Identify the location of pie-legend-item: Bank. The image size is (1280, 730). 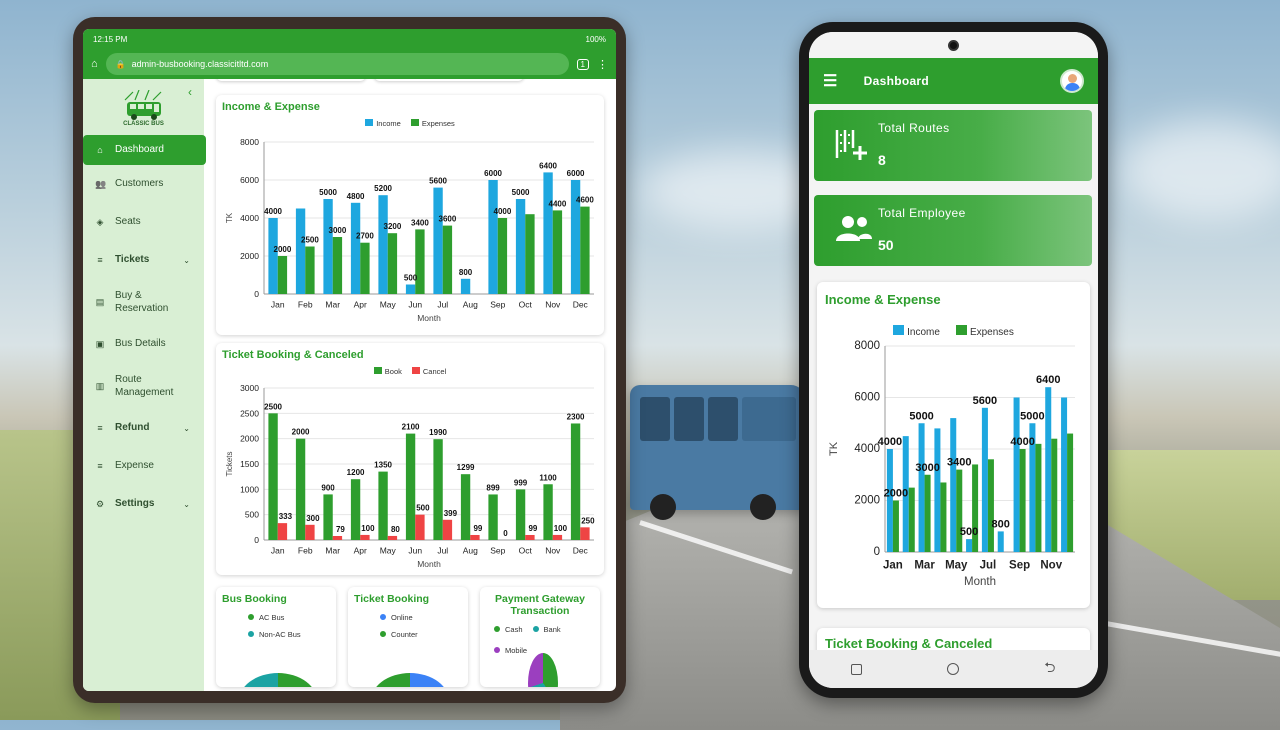
(546, 629).